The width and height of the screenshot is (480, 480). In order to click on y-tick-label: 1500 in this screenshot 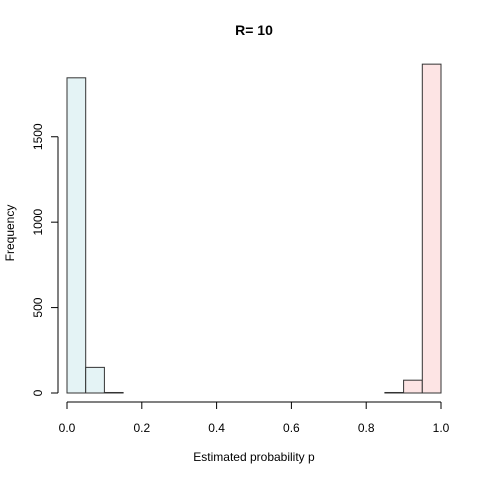, I will do `click(38, 136)`.